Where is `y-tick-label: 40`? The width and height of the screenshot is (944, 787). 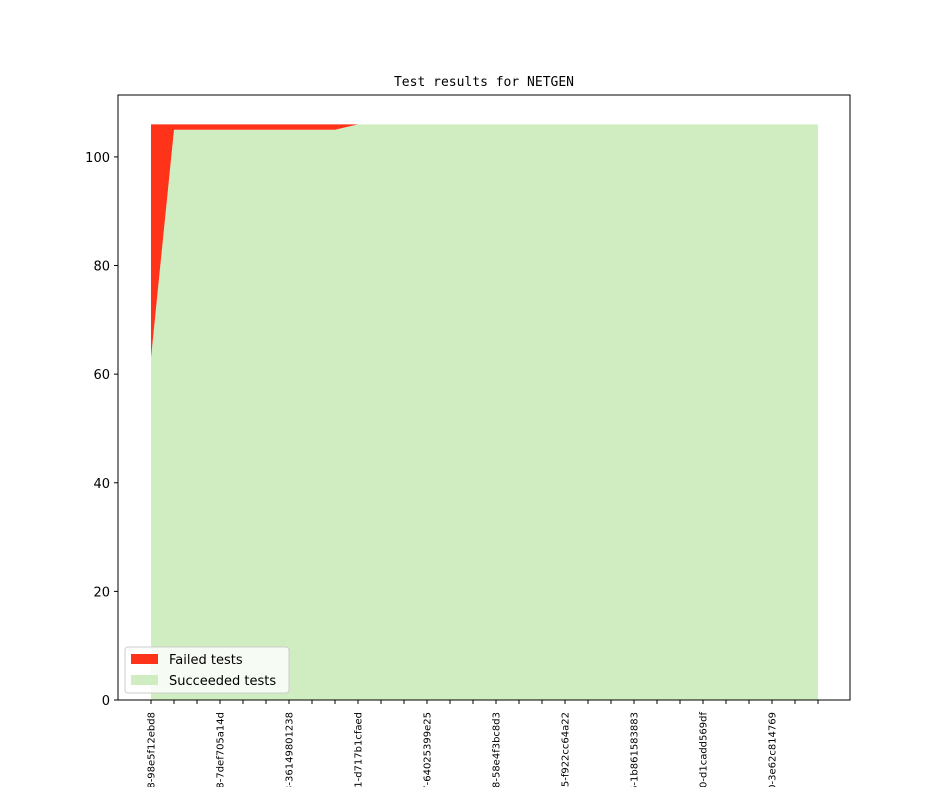 y-tick-label: 40 is located at coordinates (101, 484).